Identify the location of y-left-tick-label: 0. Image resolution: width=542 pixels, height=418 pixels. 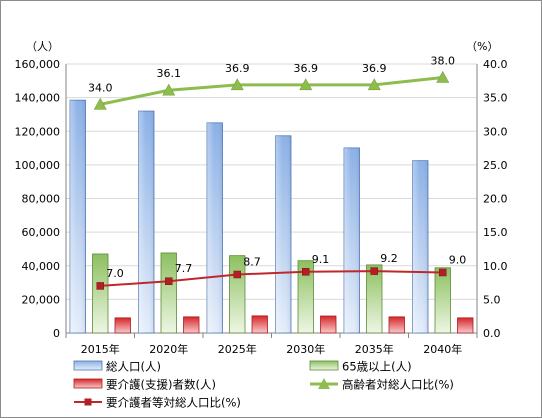
(56, 333).